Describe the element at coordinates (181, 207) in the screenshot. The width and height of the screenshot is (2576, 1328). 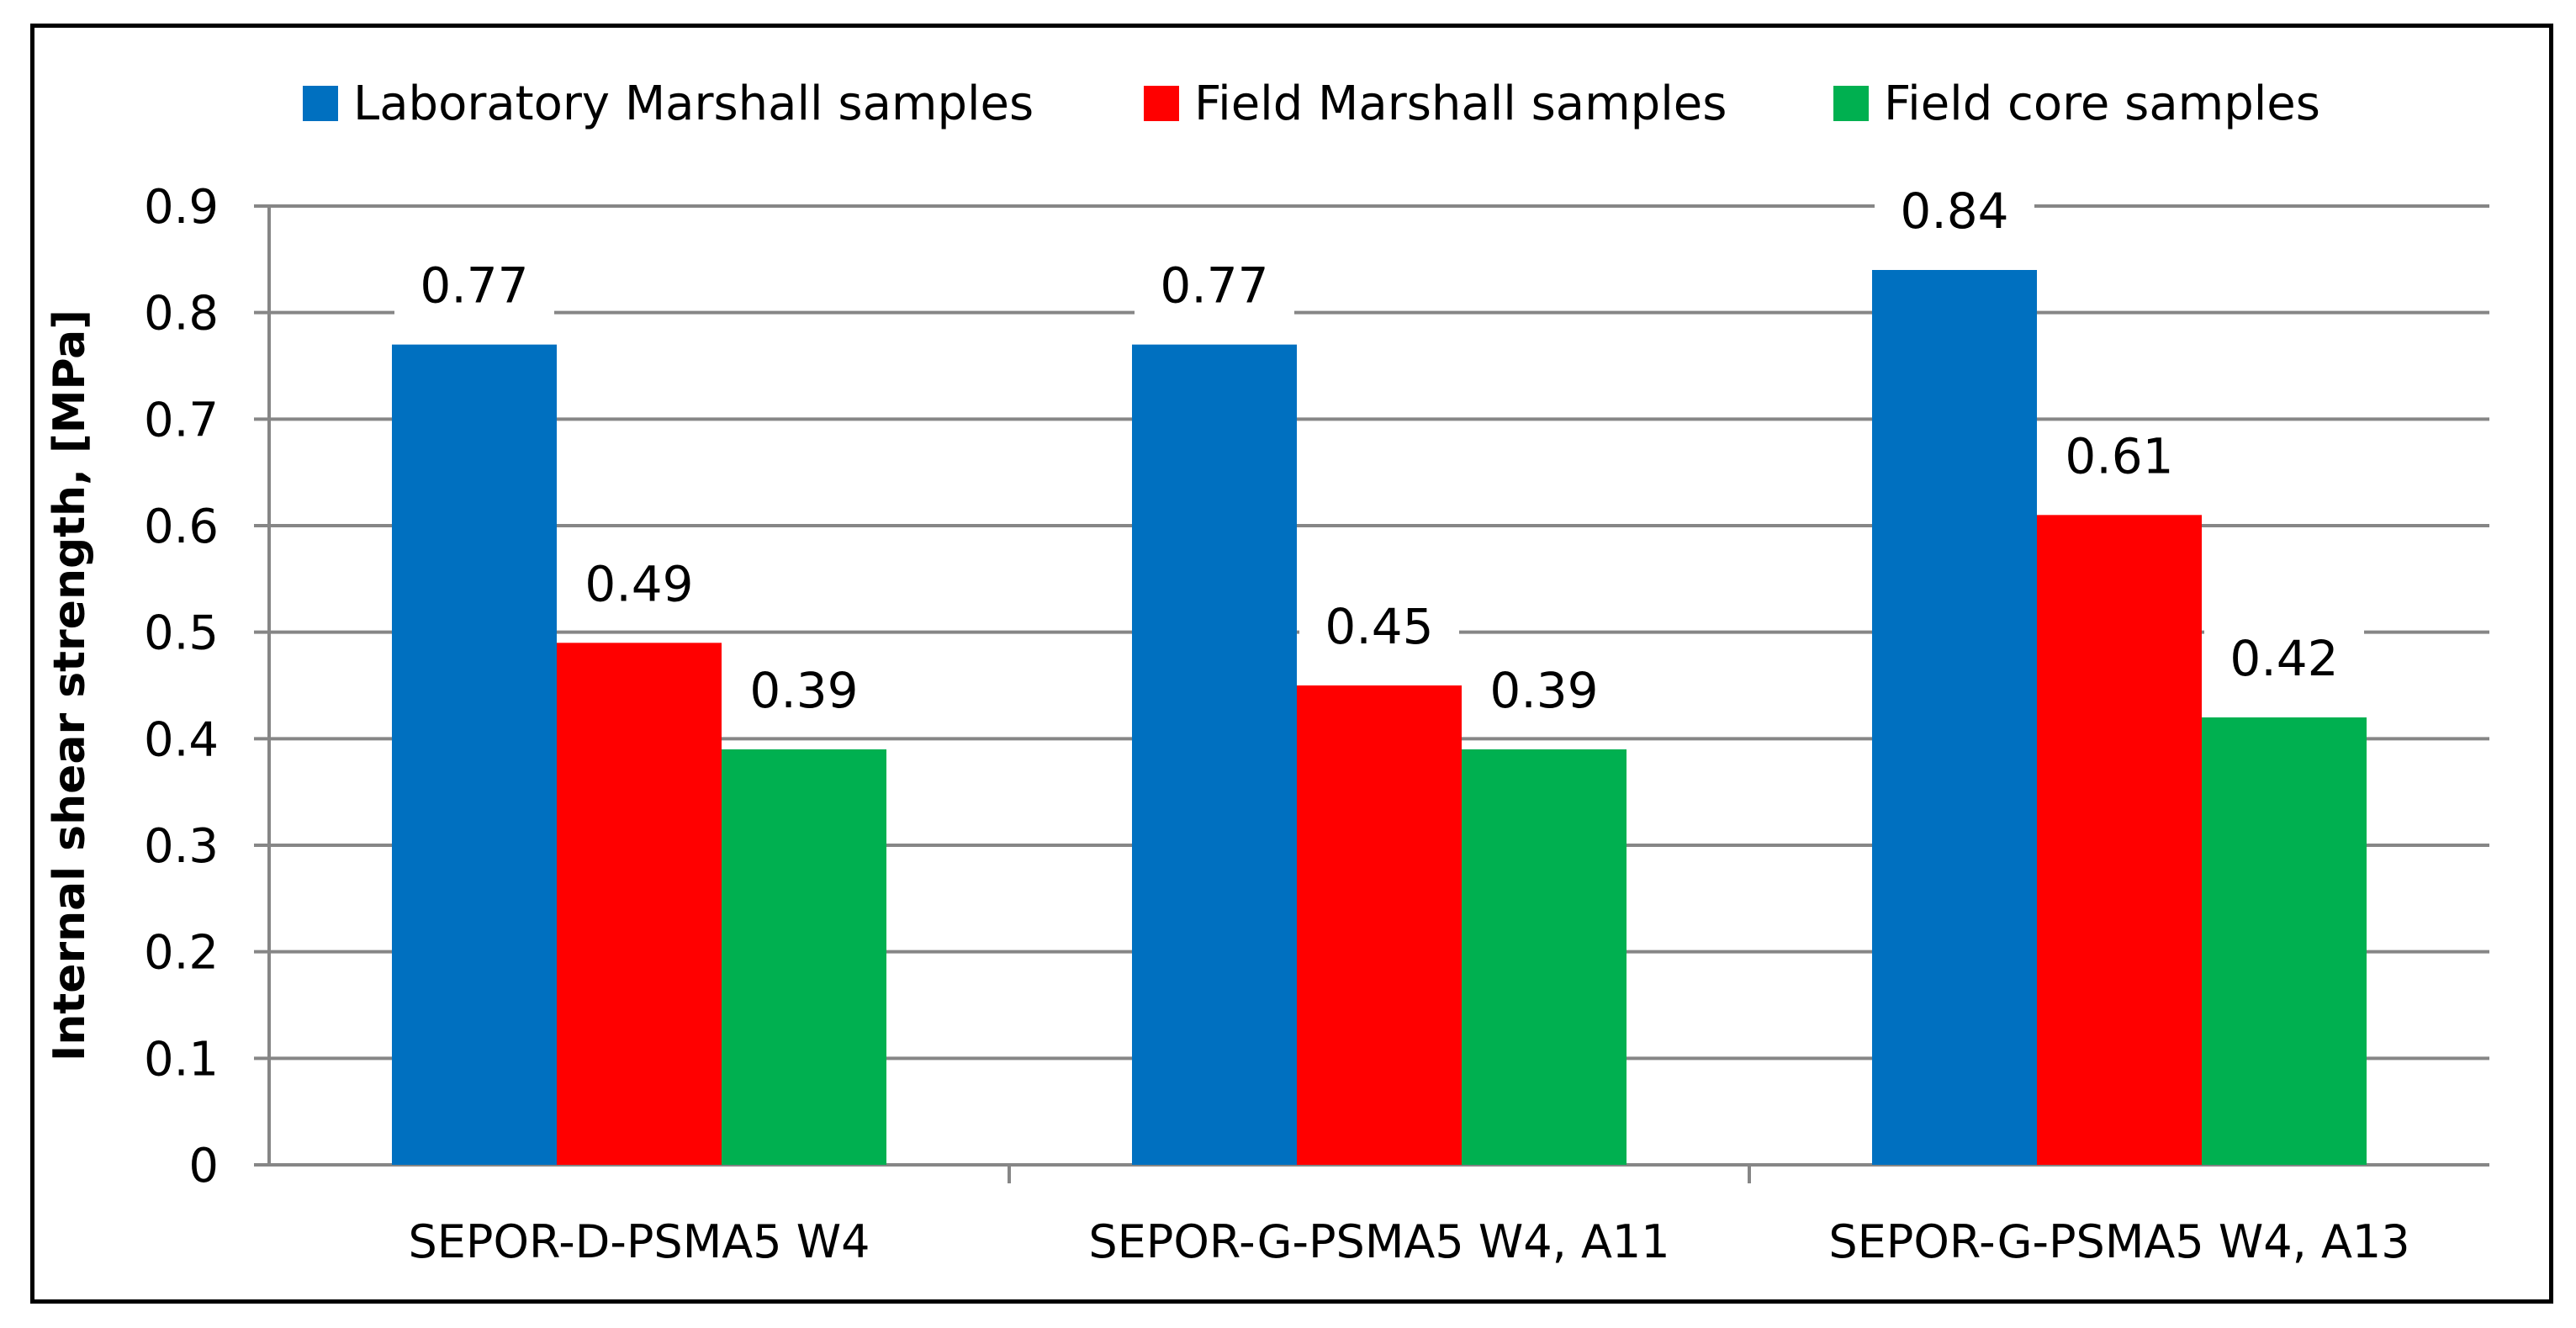
I see `y-tick-label: 0.9` at that location.